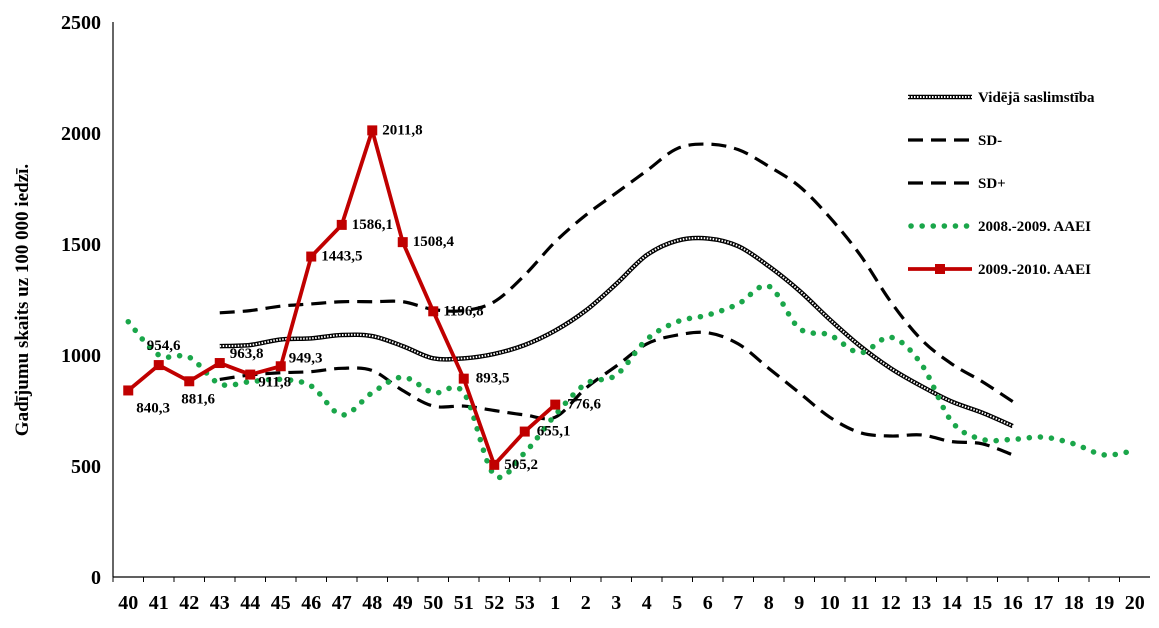  I want to click on x-tick-label: 41, so click(159, 603).